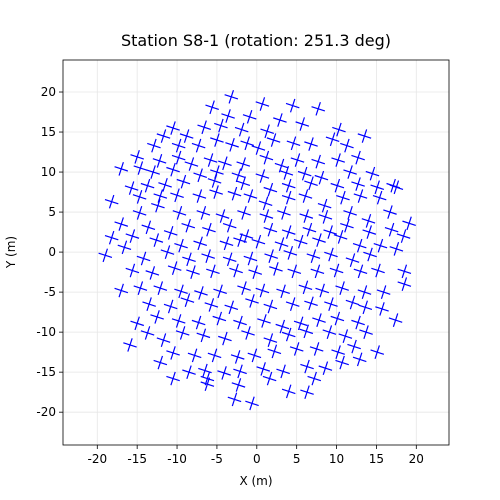  Describe the element at coordinates (256, 40) in the screenshot. I see `chart-title: Station S8-1 (rotation: 251.3 deg)` at that location.